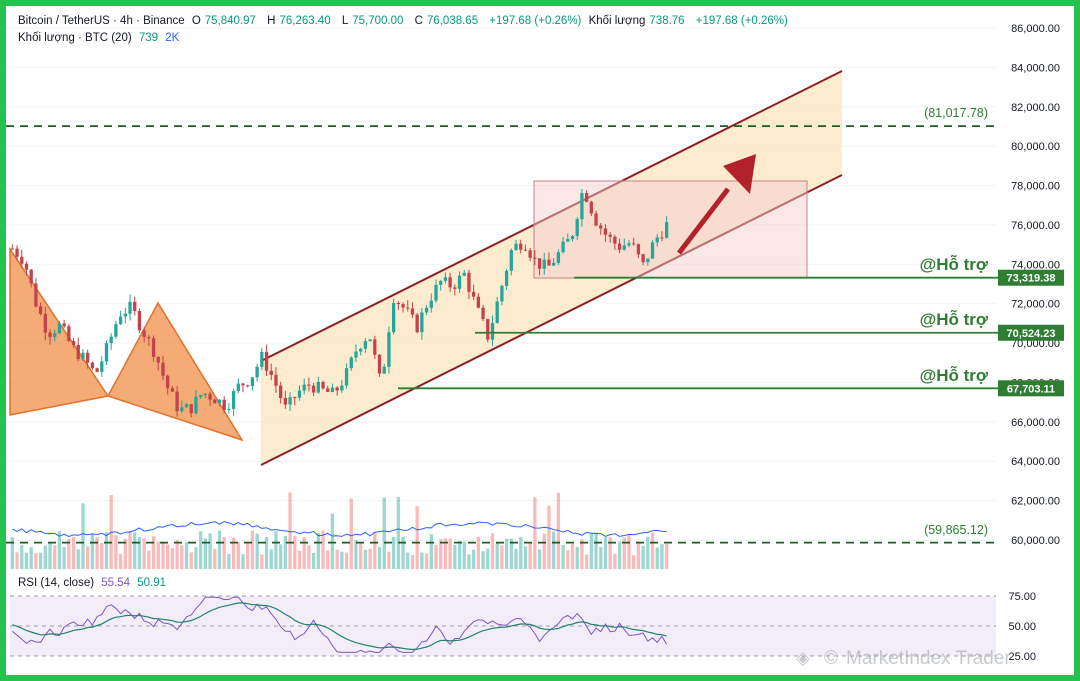 This screenshot has width=1080, height=681. What do you see at coordinates (172, 38) in the screenshot?
I see `volume-ma-value: 2K` at bounding box center [172, 38].